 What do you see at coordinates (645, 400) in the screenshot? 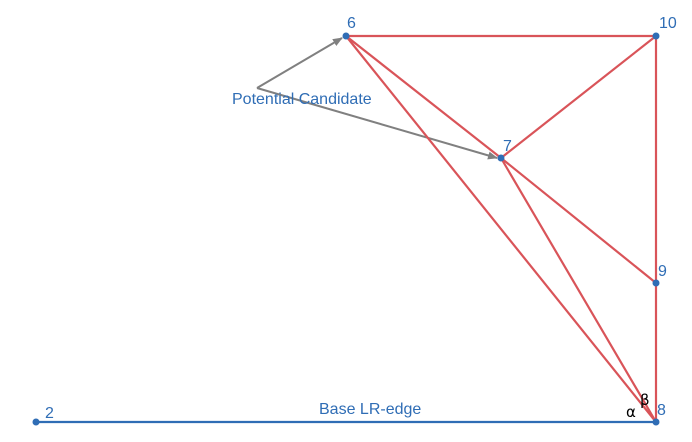
I see `beta-angle-label: β` at bounding box center [645, 400].